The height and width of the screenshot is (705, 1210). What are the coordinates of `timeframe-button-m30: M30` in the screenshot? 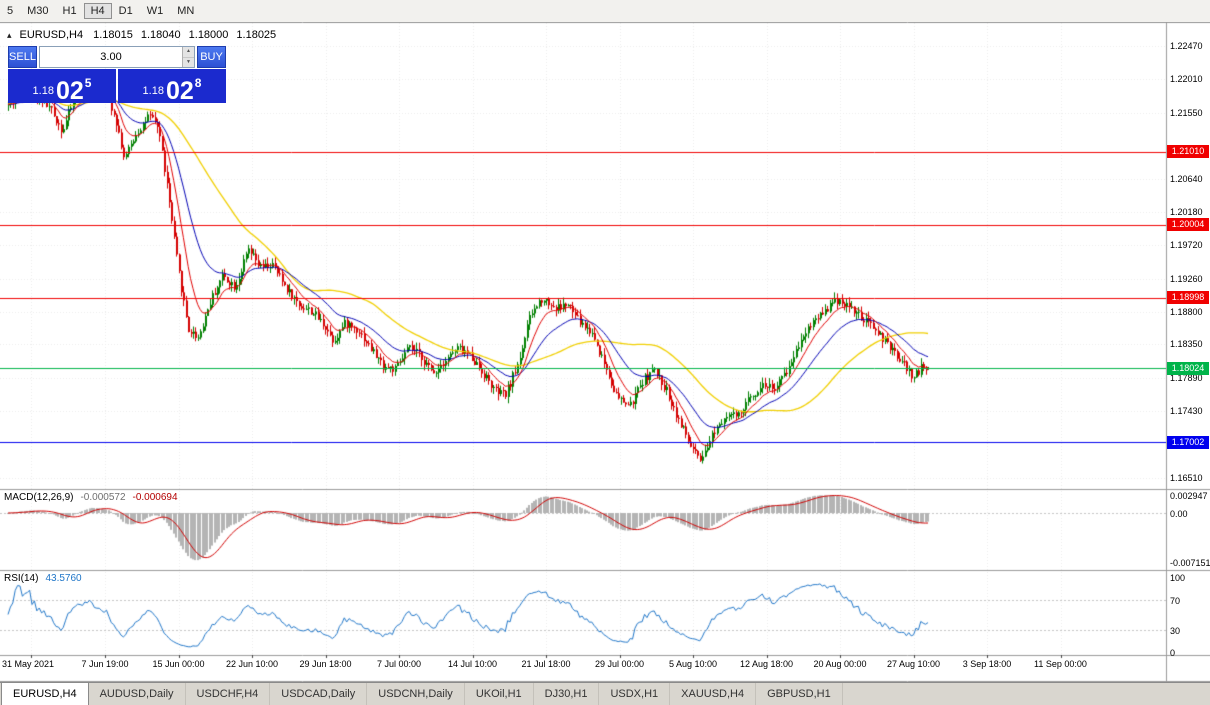 It's located at (37, 11).